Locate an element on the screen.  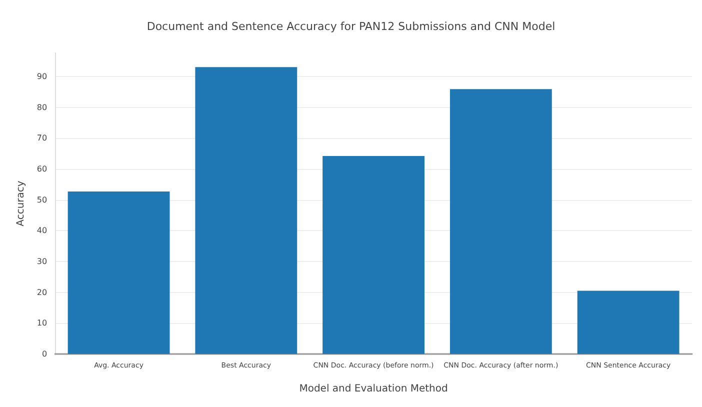
y-tick-label: 20 is located at coordinates (42, 292).